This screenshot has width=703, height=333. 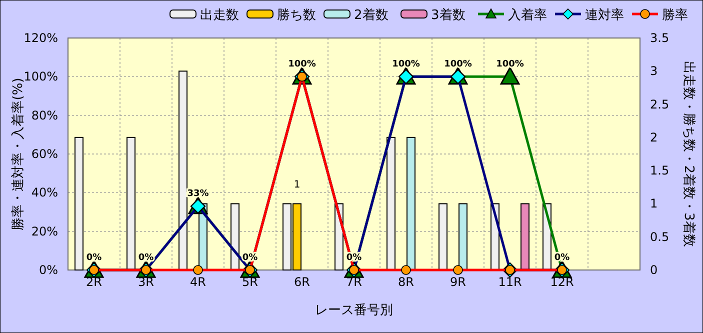 I want to click on legend-label: 2着数, so click(x=371, y=15).